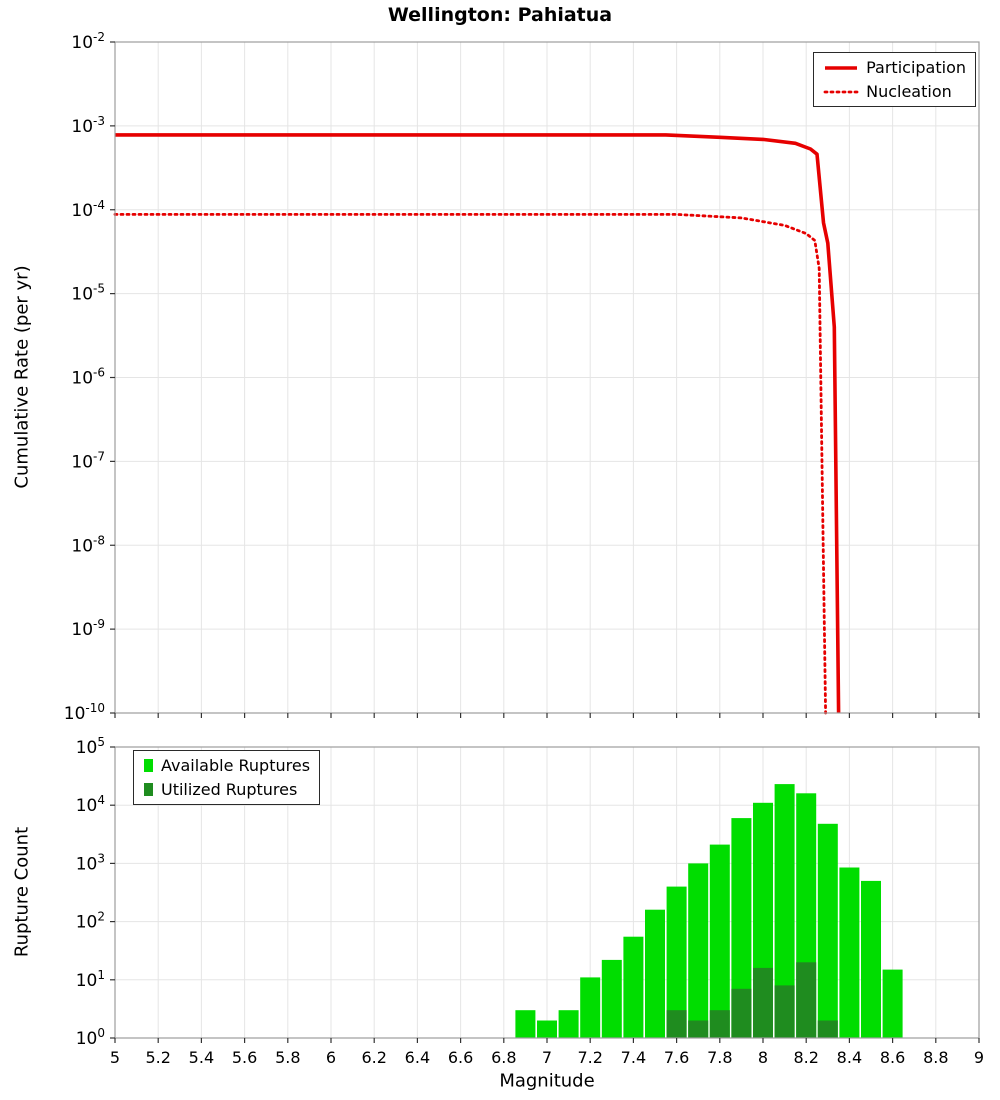  Describe the element at coordinates (236, 765) in the screenshot. I see `legend-label-available-ruptures: Available Ruptures` at that location.